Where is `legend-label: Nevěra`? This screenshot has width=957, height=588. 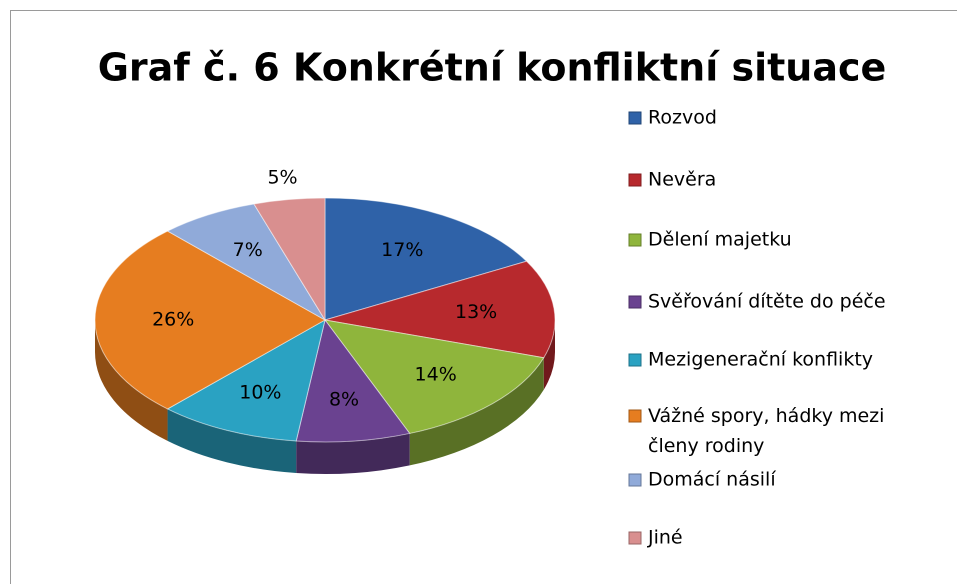
legend-label: Nevěra is located at coordinates (682, 180).